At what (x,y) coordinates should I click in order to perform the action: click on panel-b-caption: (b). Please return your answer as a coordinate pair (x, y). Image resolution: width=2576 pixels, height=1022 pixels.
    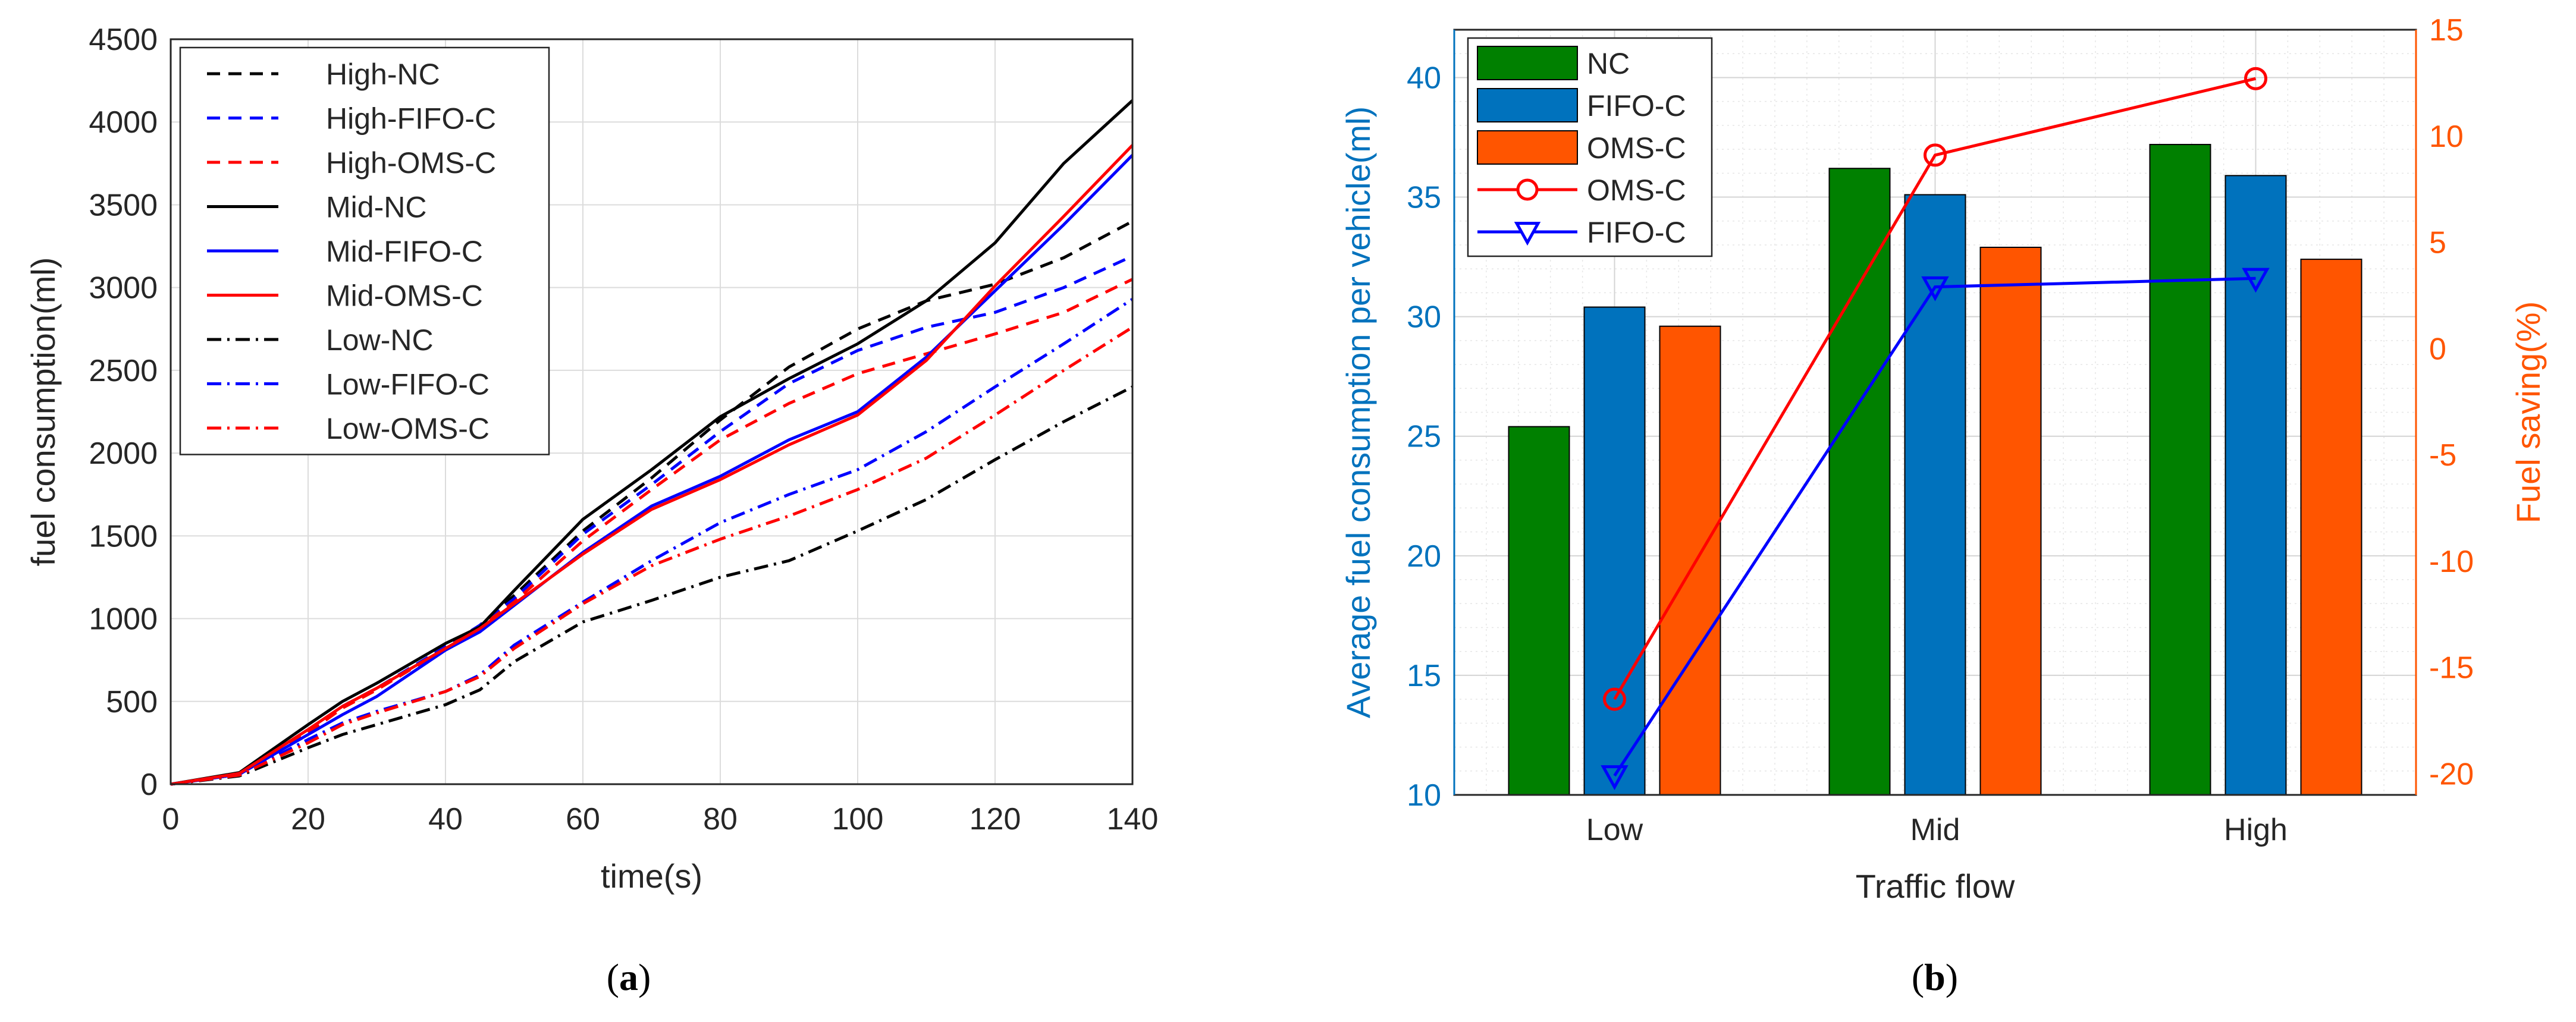
    Looking at the image, I should click on (1935, 977).